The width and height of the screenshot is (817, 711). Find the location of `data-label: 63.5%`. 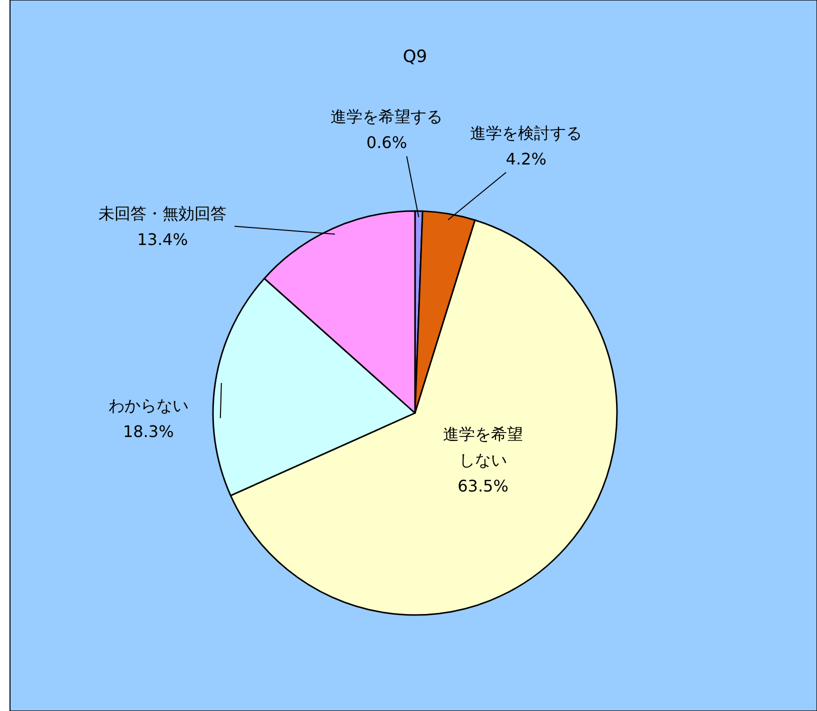

data-label: 63.5% is located at coordinates (483, 486).